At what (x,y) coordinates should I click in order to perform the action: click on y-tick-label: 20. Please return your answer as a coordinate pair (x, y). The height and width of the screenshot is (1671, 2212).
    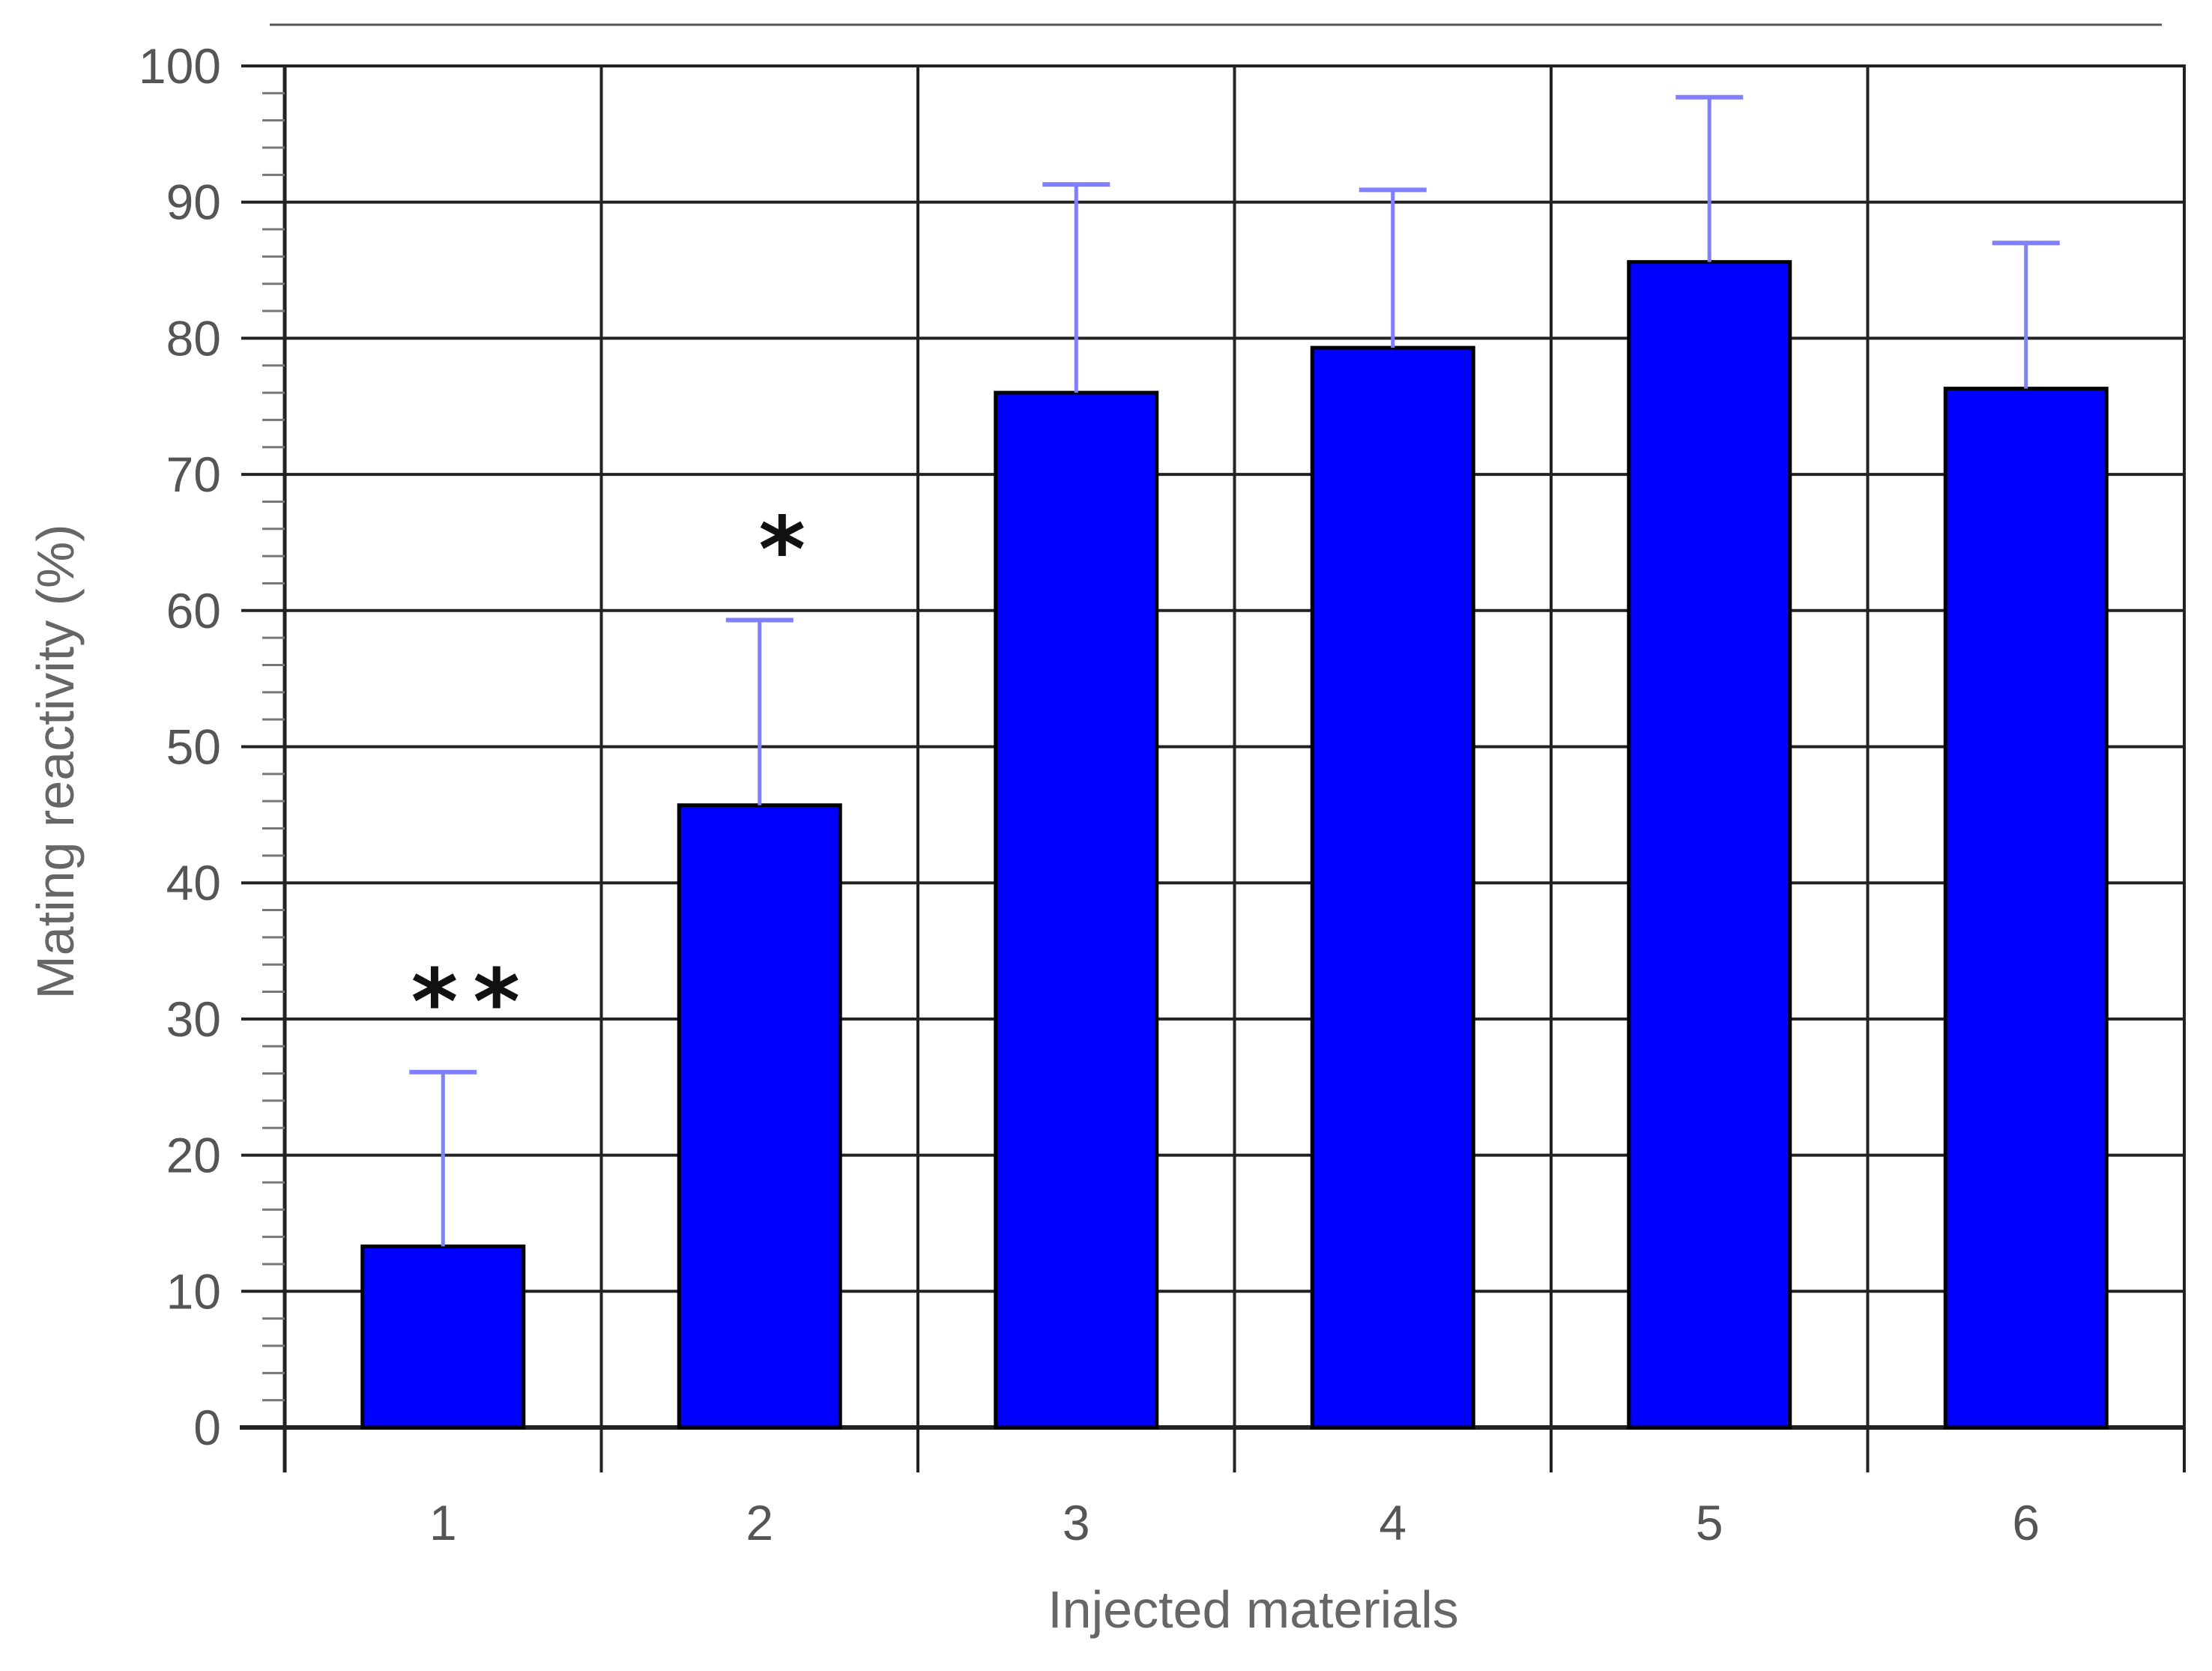
    Looking at the image, I should click on (194, 1155).